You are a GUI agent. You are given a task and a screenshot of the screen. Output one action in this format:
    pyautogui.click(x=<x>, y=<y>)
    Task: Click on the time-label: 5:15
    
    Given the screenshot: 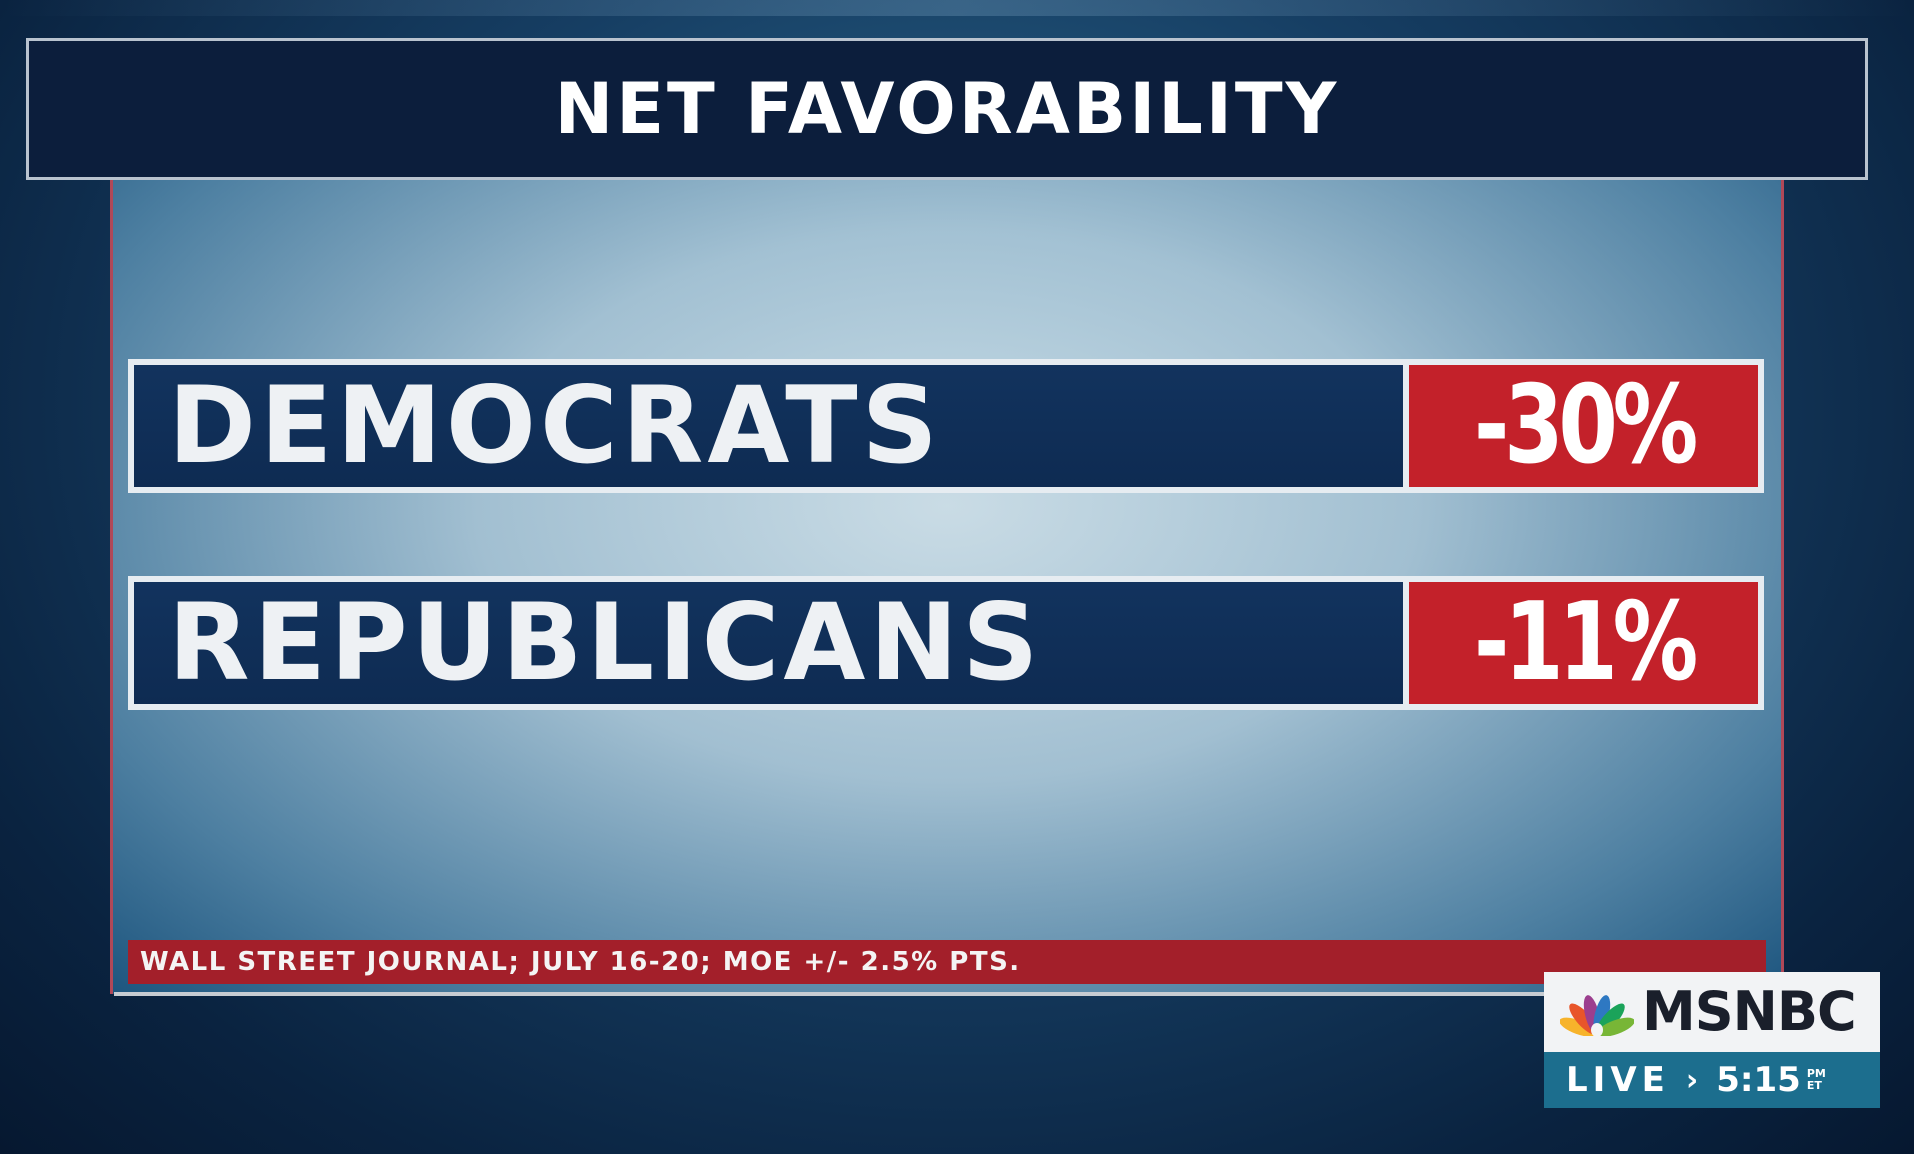 What is the action you would take?
    pyautogui.click(x=1758, y=1080)
    